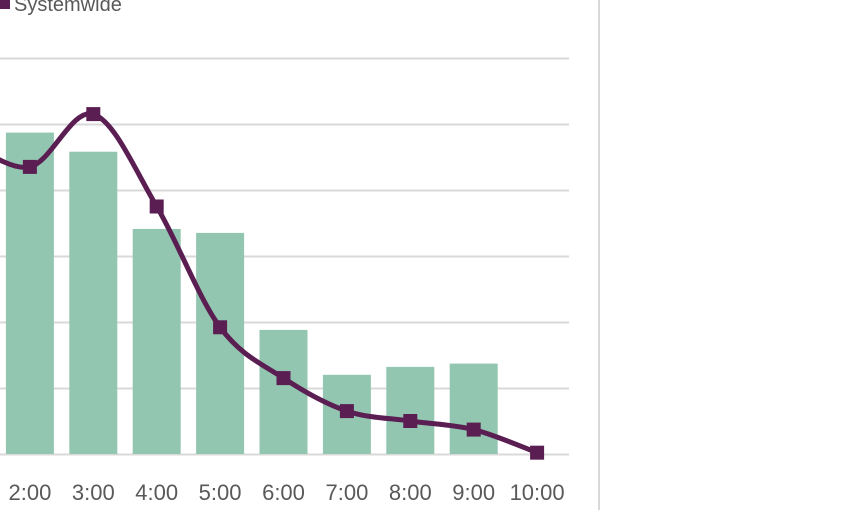 The image size is (848, 510). What do you see at coordinates (29, 293) in the screenshot?
I see `bar-2:00` at bounding box center [29, 293].